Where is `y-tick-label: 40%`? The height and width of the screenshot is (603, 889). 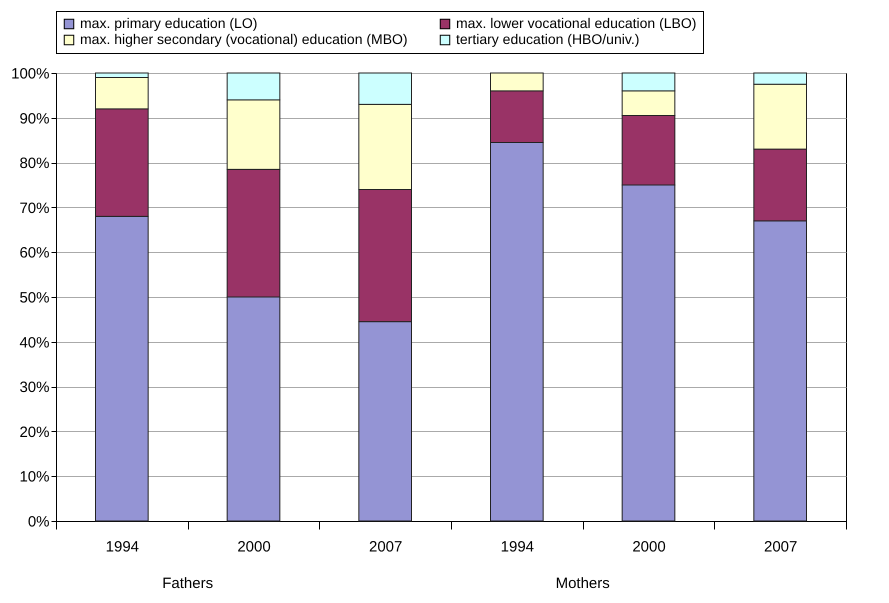
y-tick-label: 40% is located at coordinates (34, 343).